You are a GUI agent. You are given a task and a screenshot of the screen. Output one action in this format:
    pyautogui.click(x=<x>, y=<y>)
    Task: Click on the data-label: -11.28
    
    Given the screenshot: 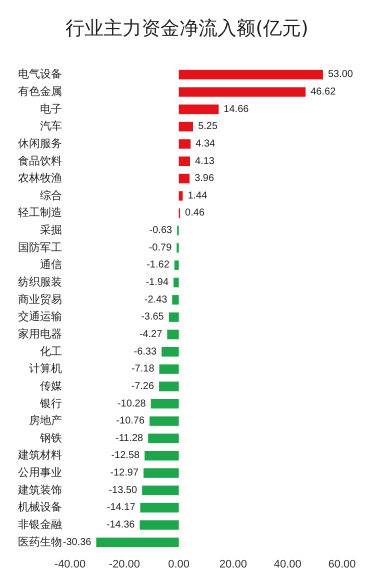 What is the action you would take?
    pyautogui.click(x=129, y=438)
    